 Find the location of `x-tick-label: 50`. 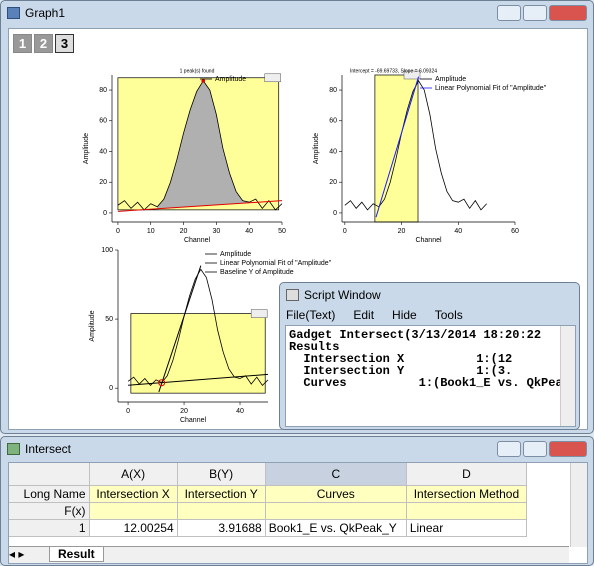

x-tick-label: 50 is located at coordinates (282, 231).